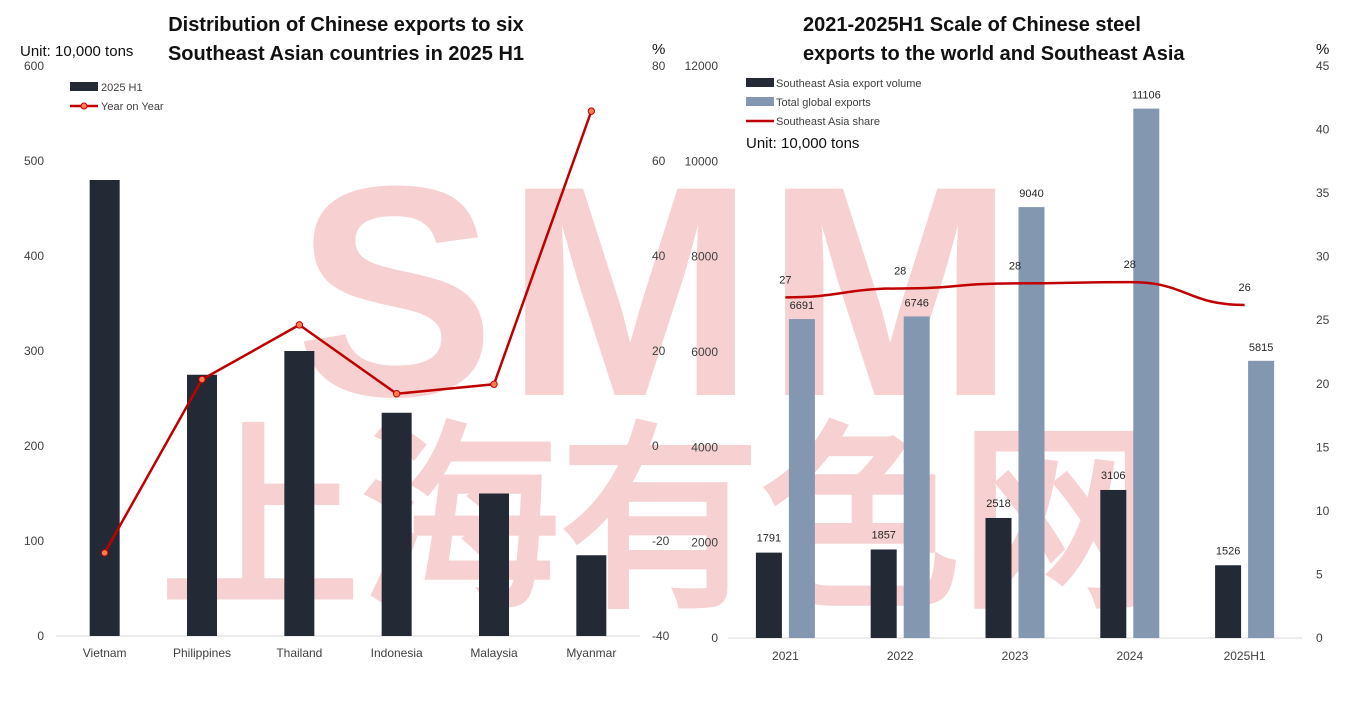 The image size is (1348, 703). What do you see at coordinates (760, 101) in the screenshot?
I see `legend-swatch-global` at bounding box center [760, 101].